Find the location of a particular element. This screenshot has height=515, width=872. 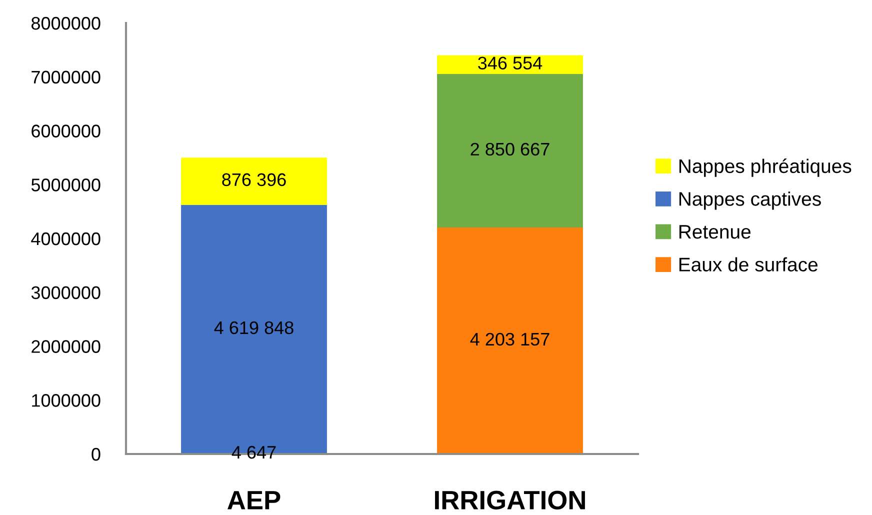

data-label: 346 554 is located at coordinates (510, 63).